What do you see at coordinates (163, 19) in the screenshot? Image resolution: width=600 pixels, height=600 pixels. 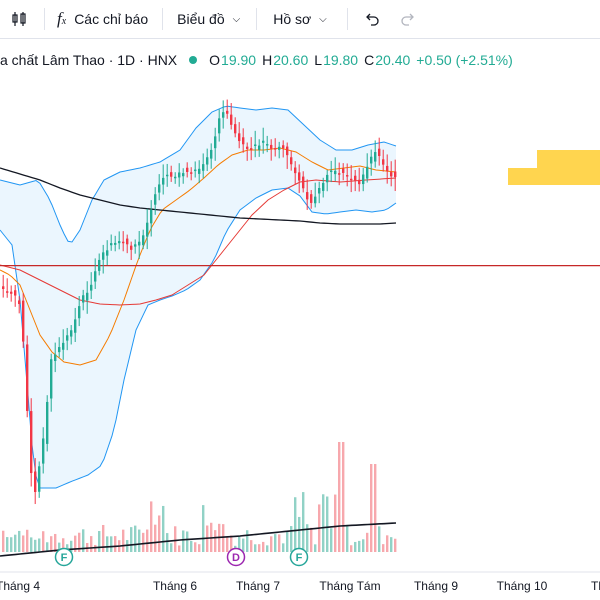 I see `toolbar-divider` at bounding box center [163, 19].